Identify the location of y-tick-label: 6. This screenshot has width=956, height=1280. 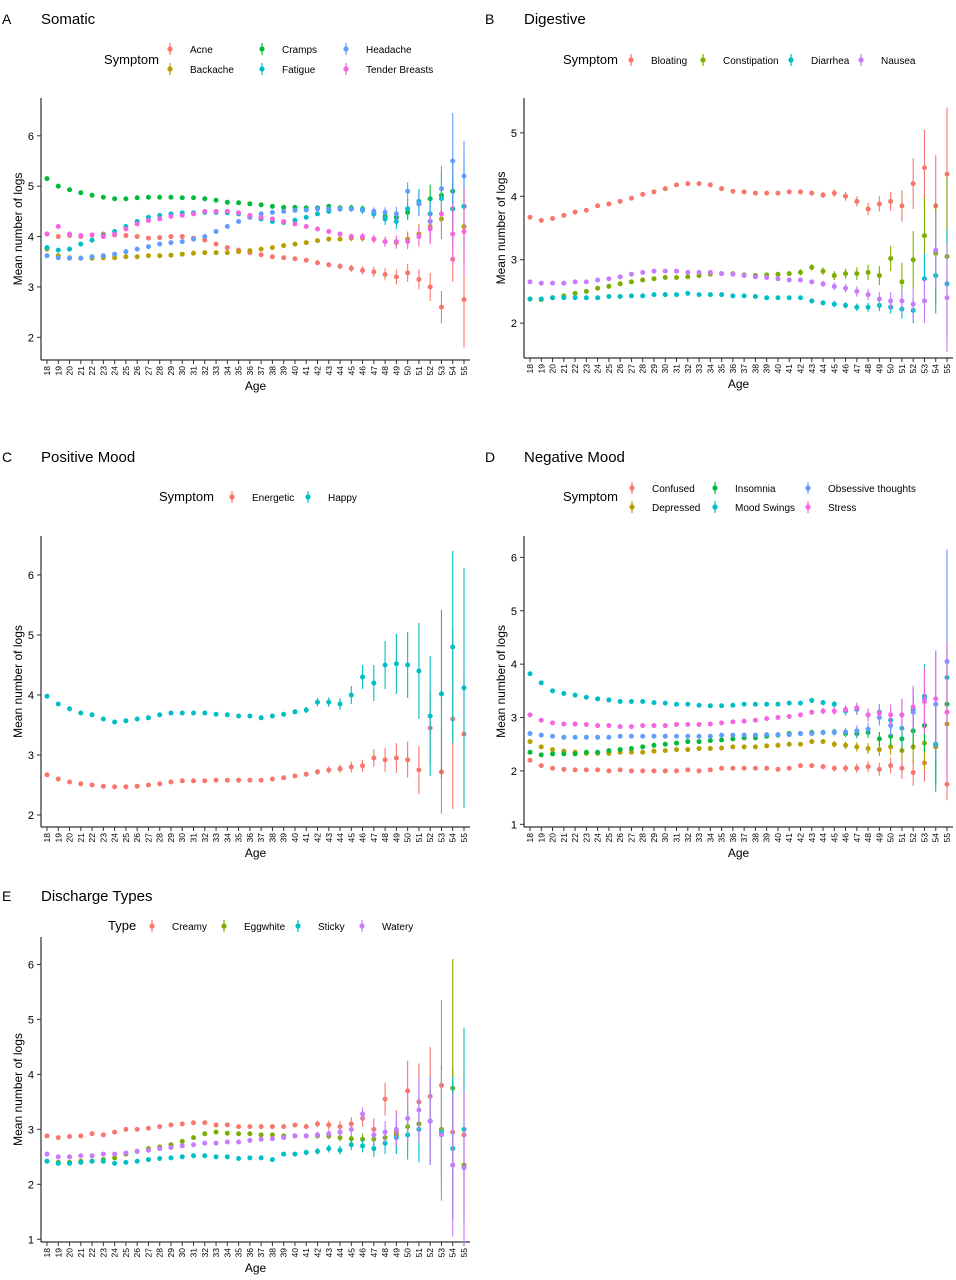
(514, 558).